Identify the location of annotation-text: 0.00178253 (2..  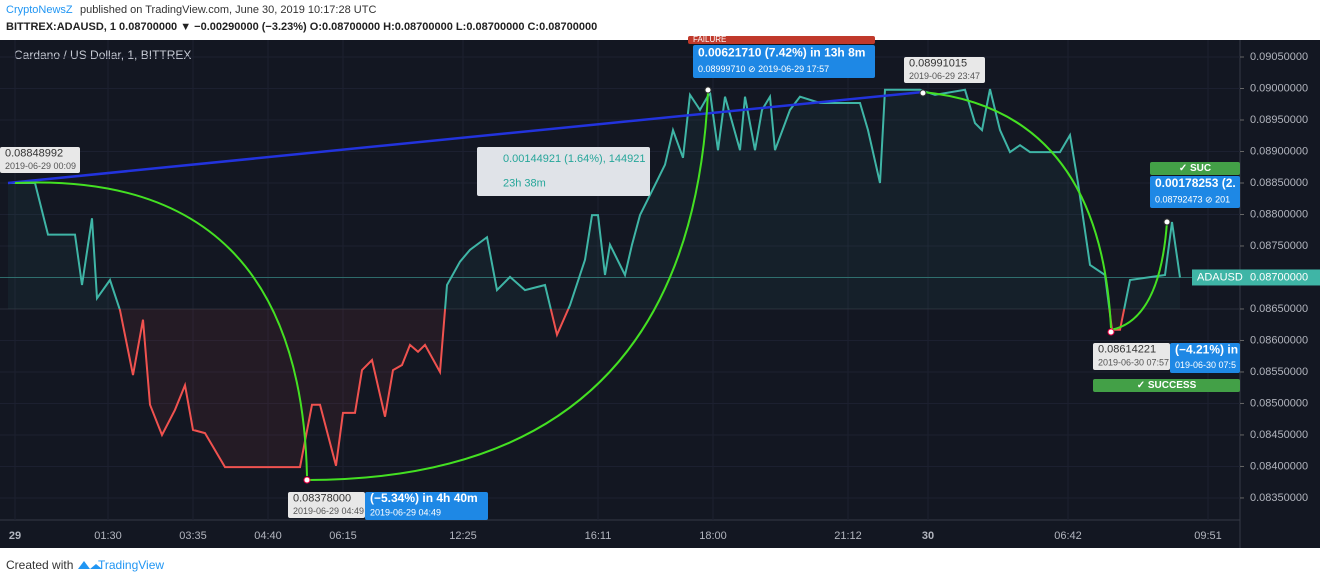
(1195, 183).